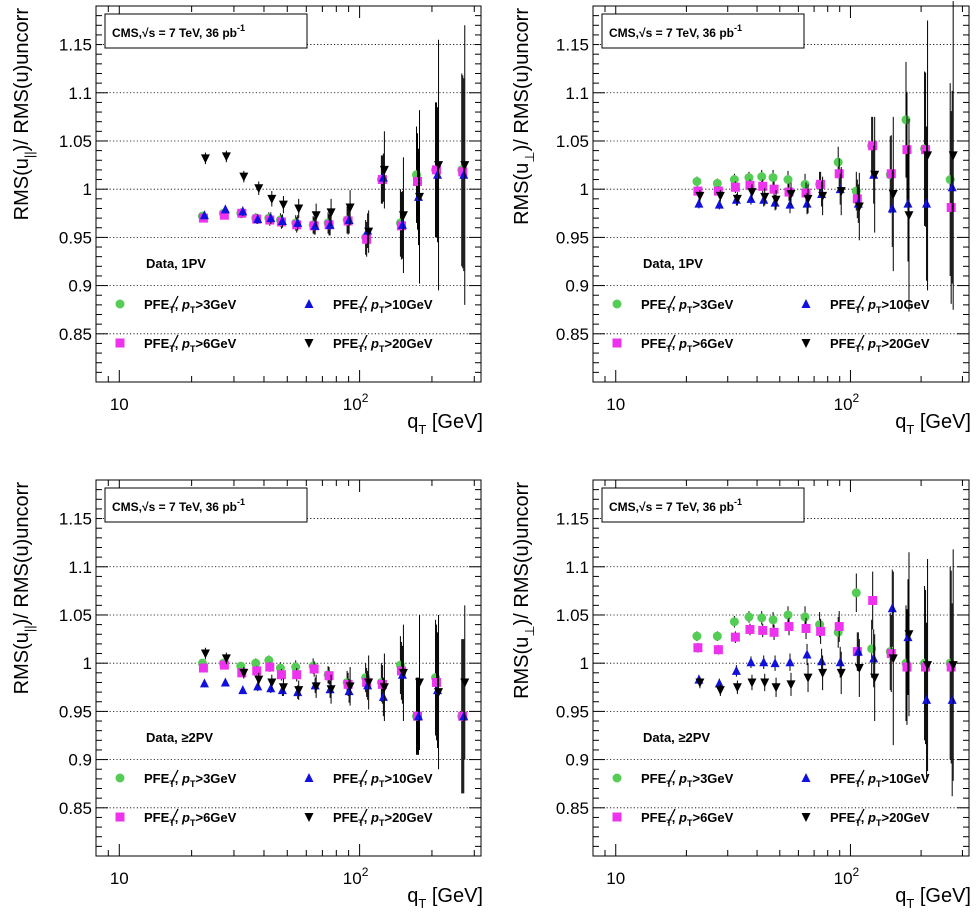 This screenshot has height=914, width=979. I want to click on legend-marker-square, so click(617, 817).